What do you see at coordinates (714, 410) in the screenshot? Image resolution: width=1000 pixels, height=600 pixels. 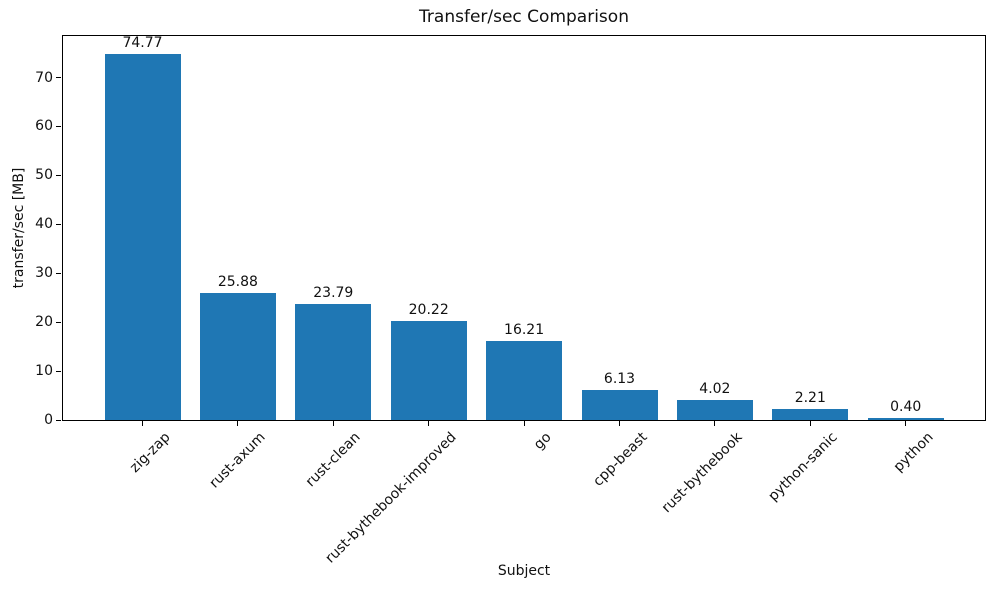 I see `bar-rust-bythebook` at bounding box center [714, 410].